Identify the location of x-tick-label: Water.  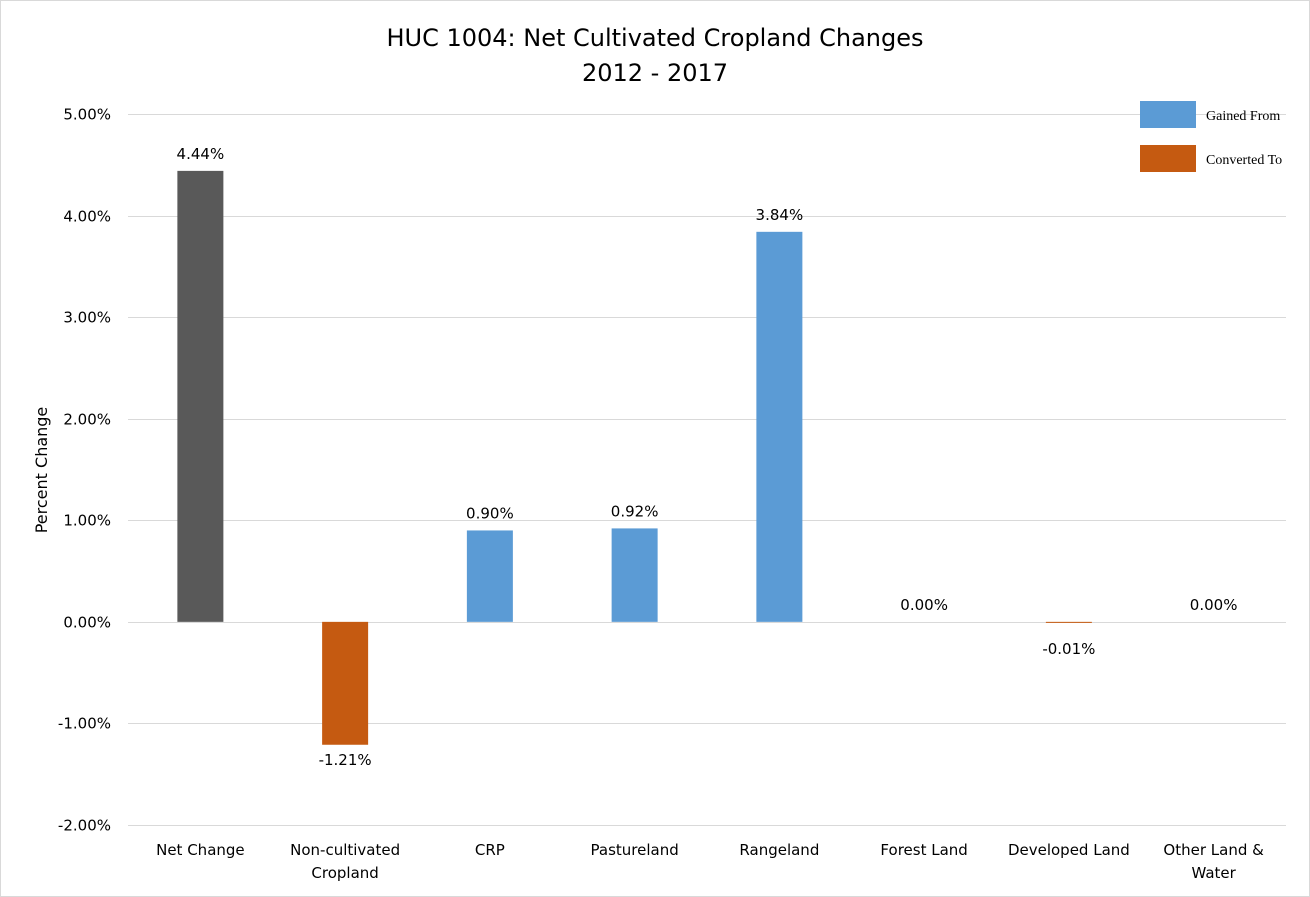
(1213, 873).